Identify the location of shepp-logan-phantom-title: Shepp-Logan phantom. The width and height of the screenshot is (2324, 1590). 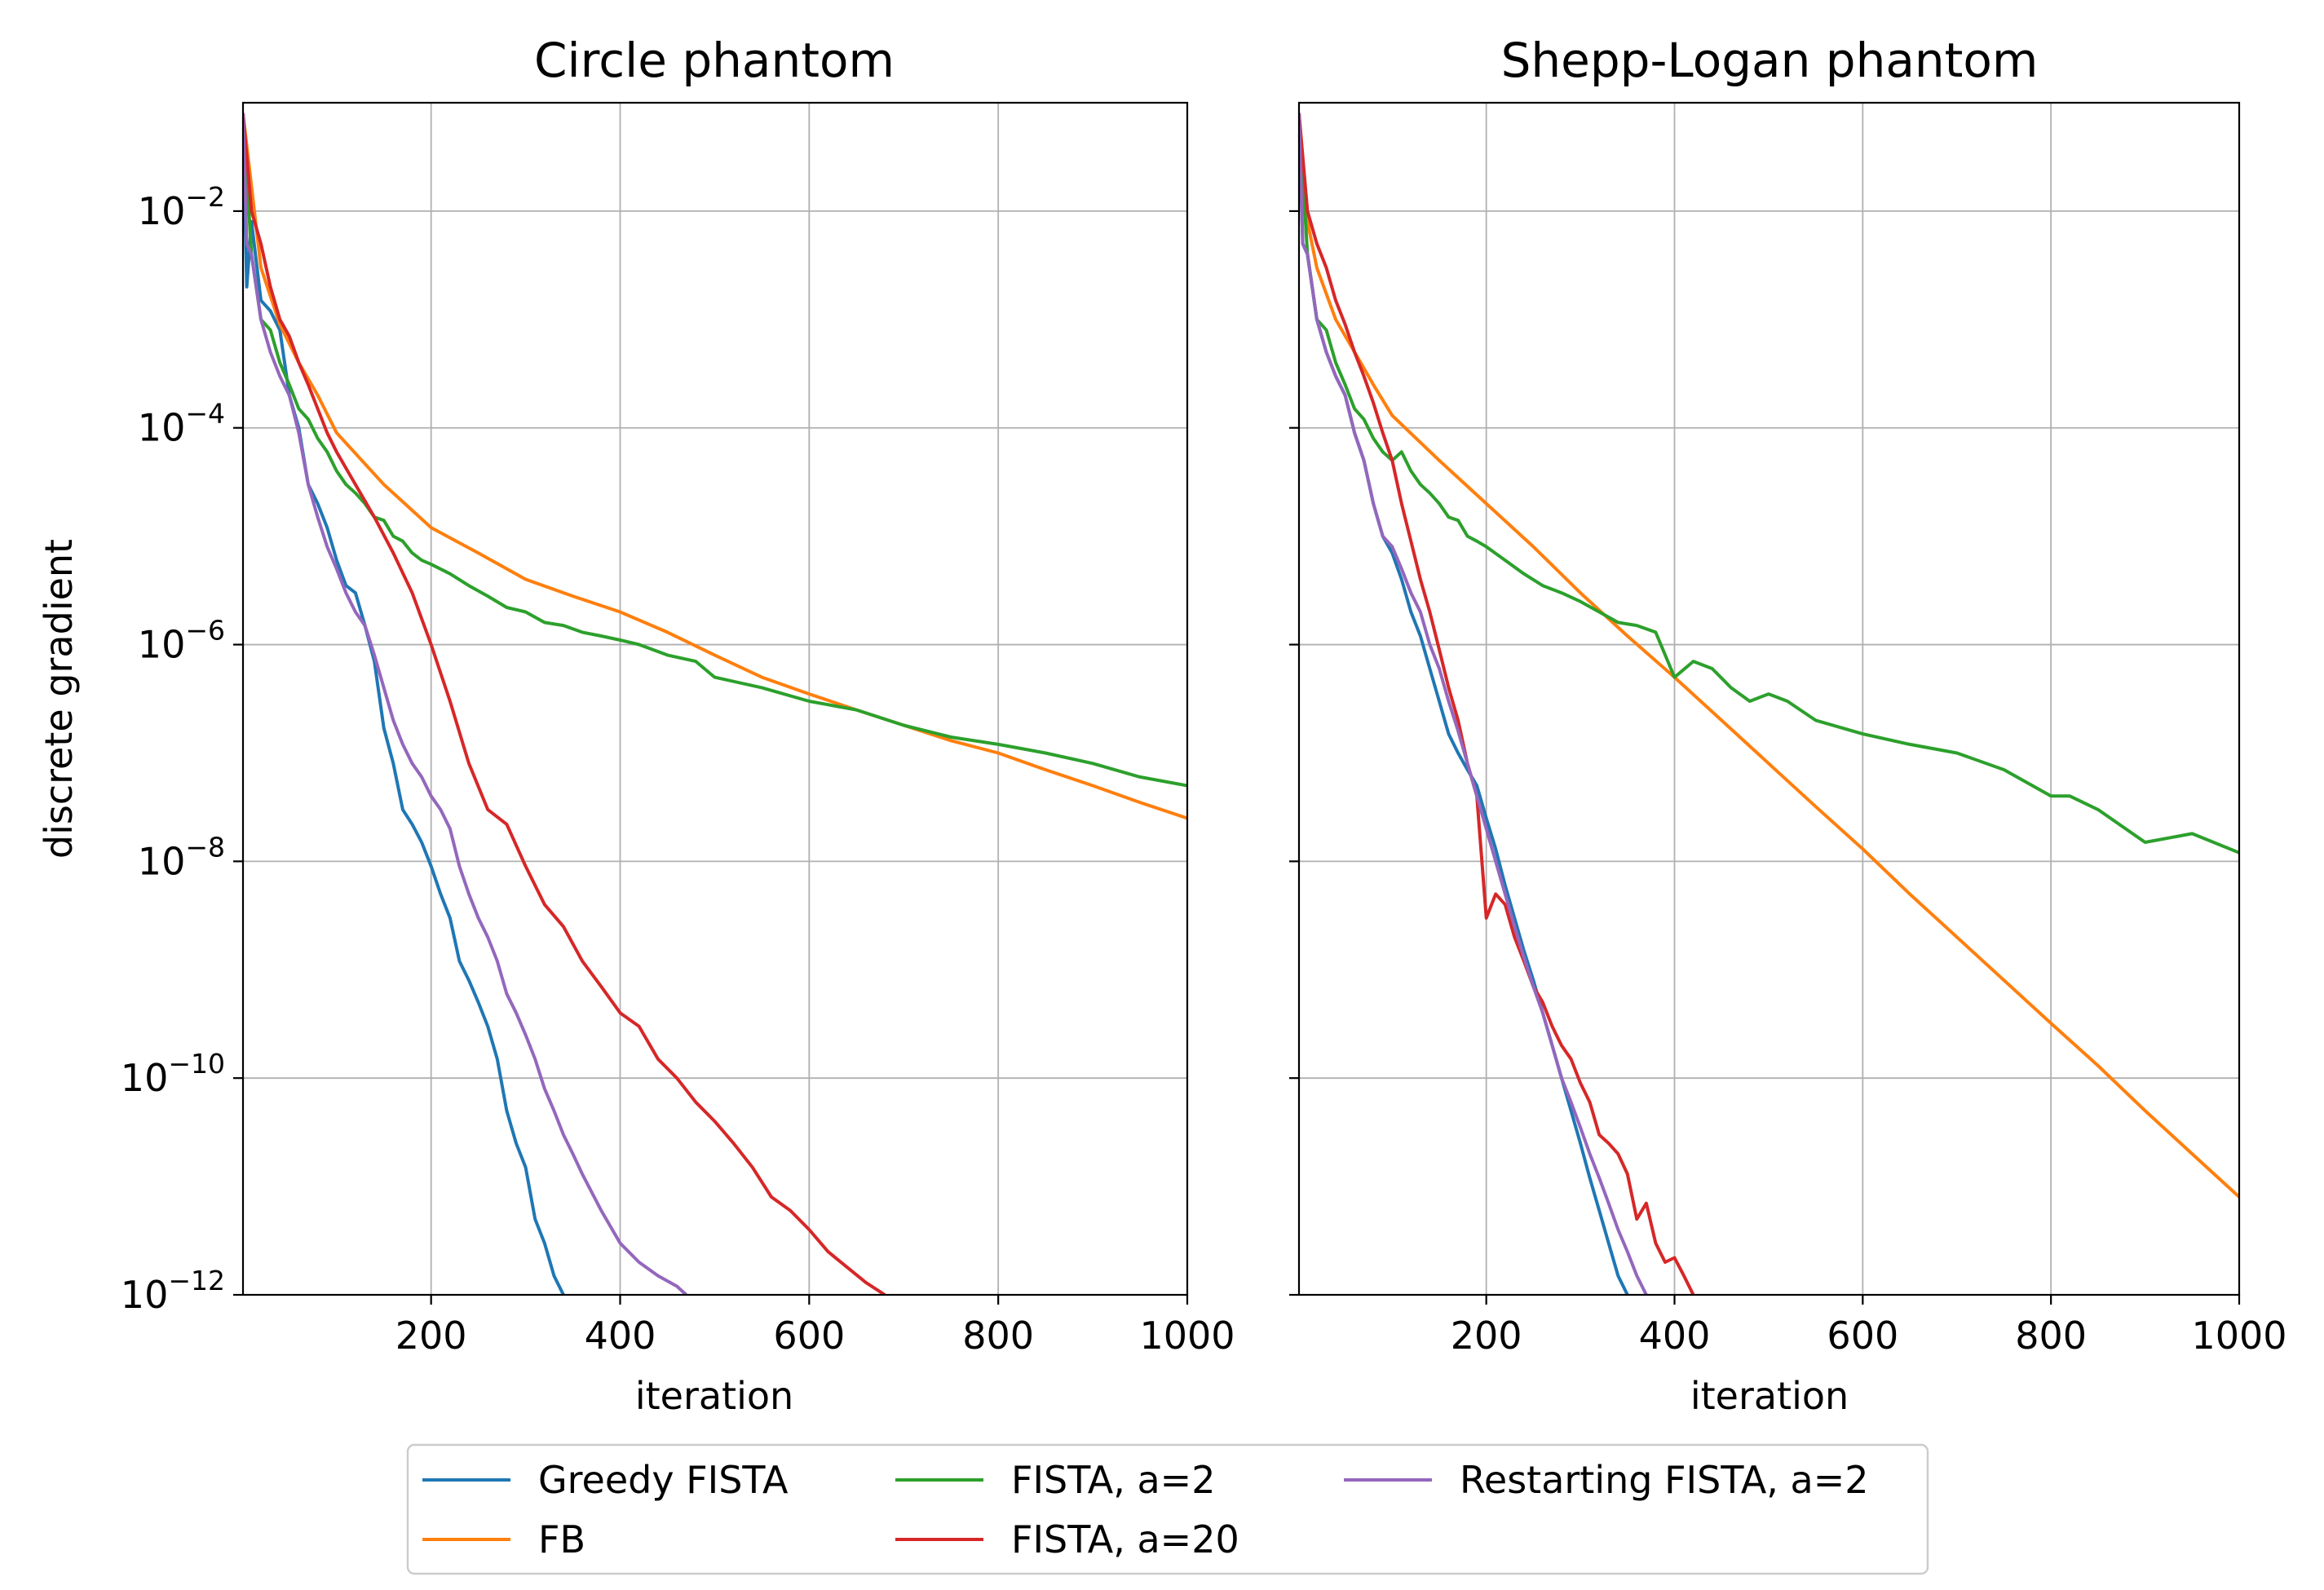
(1770, 60).